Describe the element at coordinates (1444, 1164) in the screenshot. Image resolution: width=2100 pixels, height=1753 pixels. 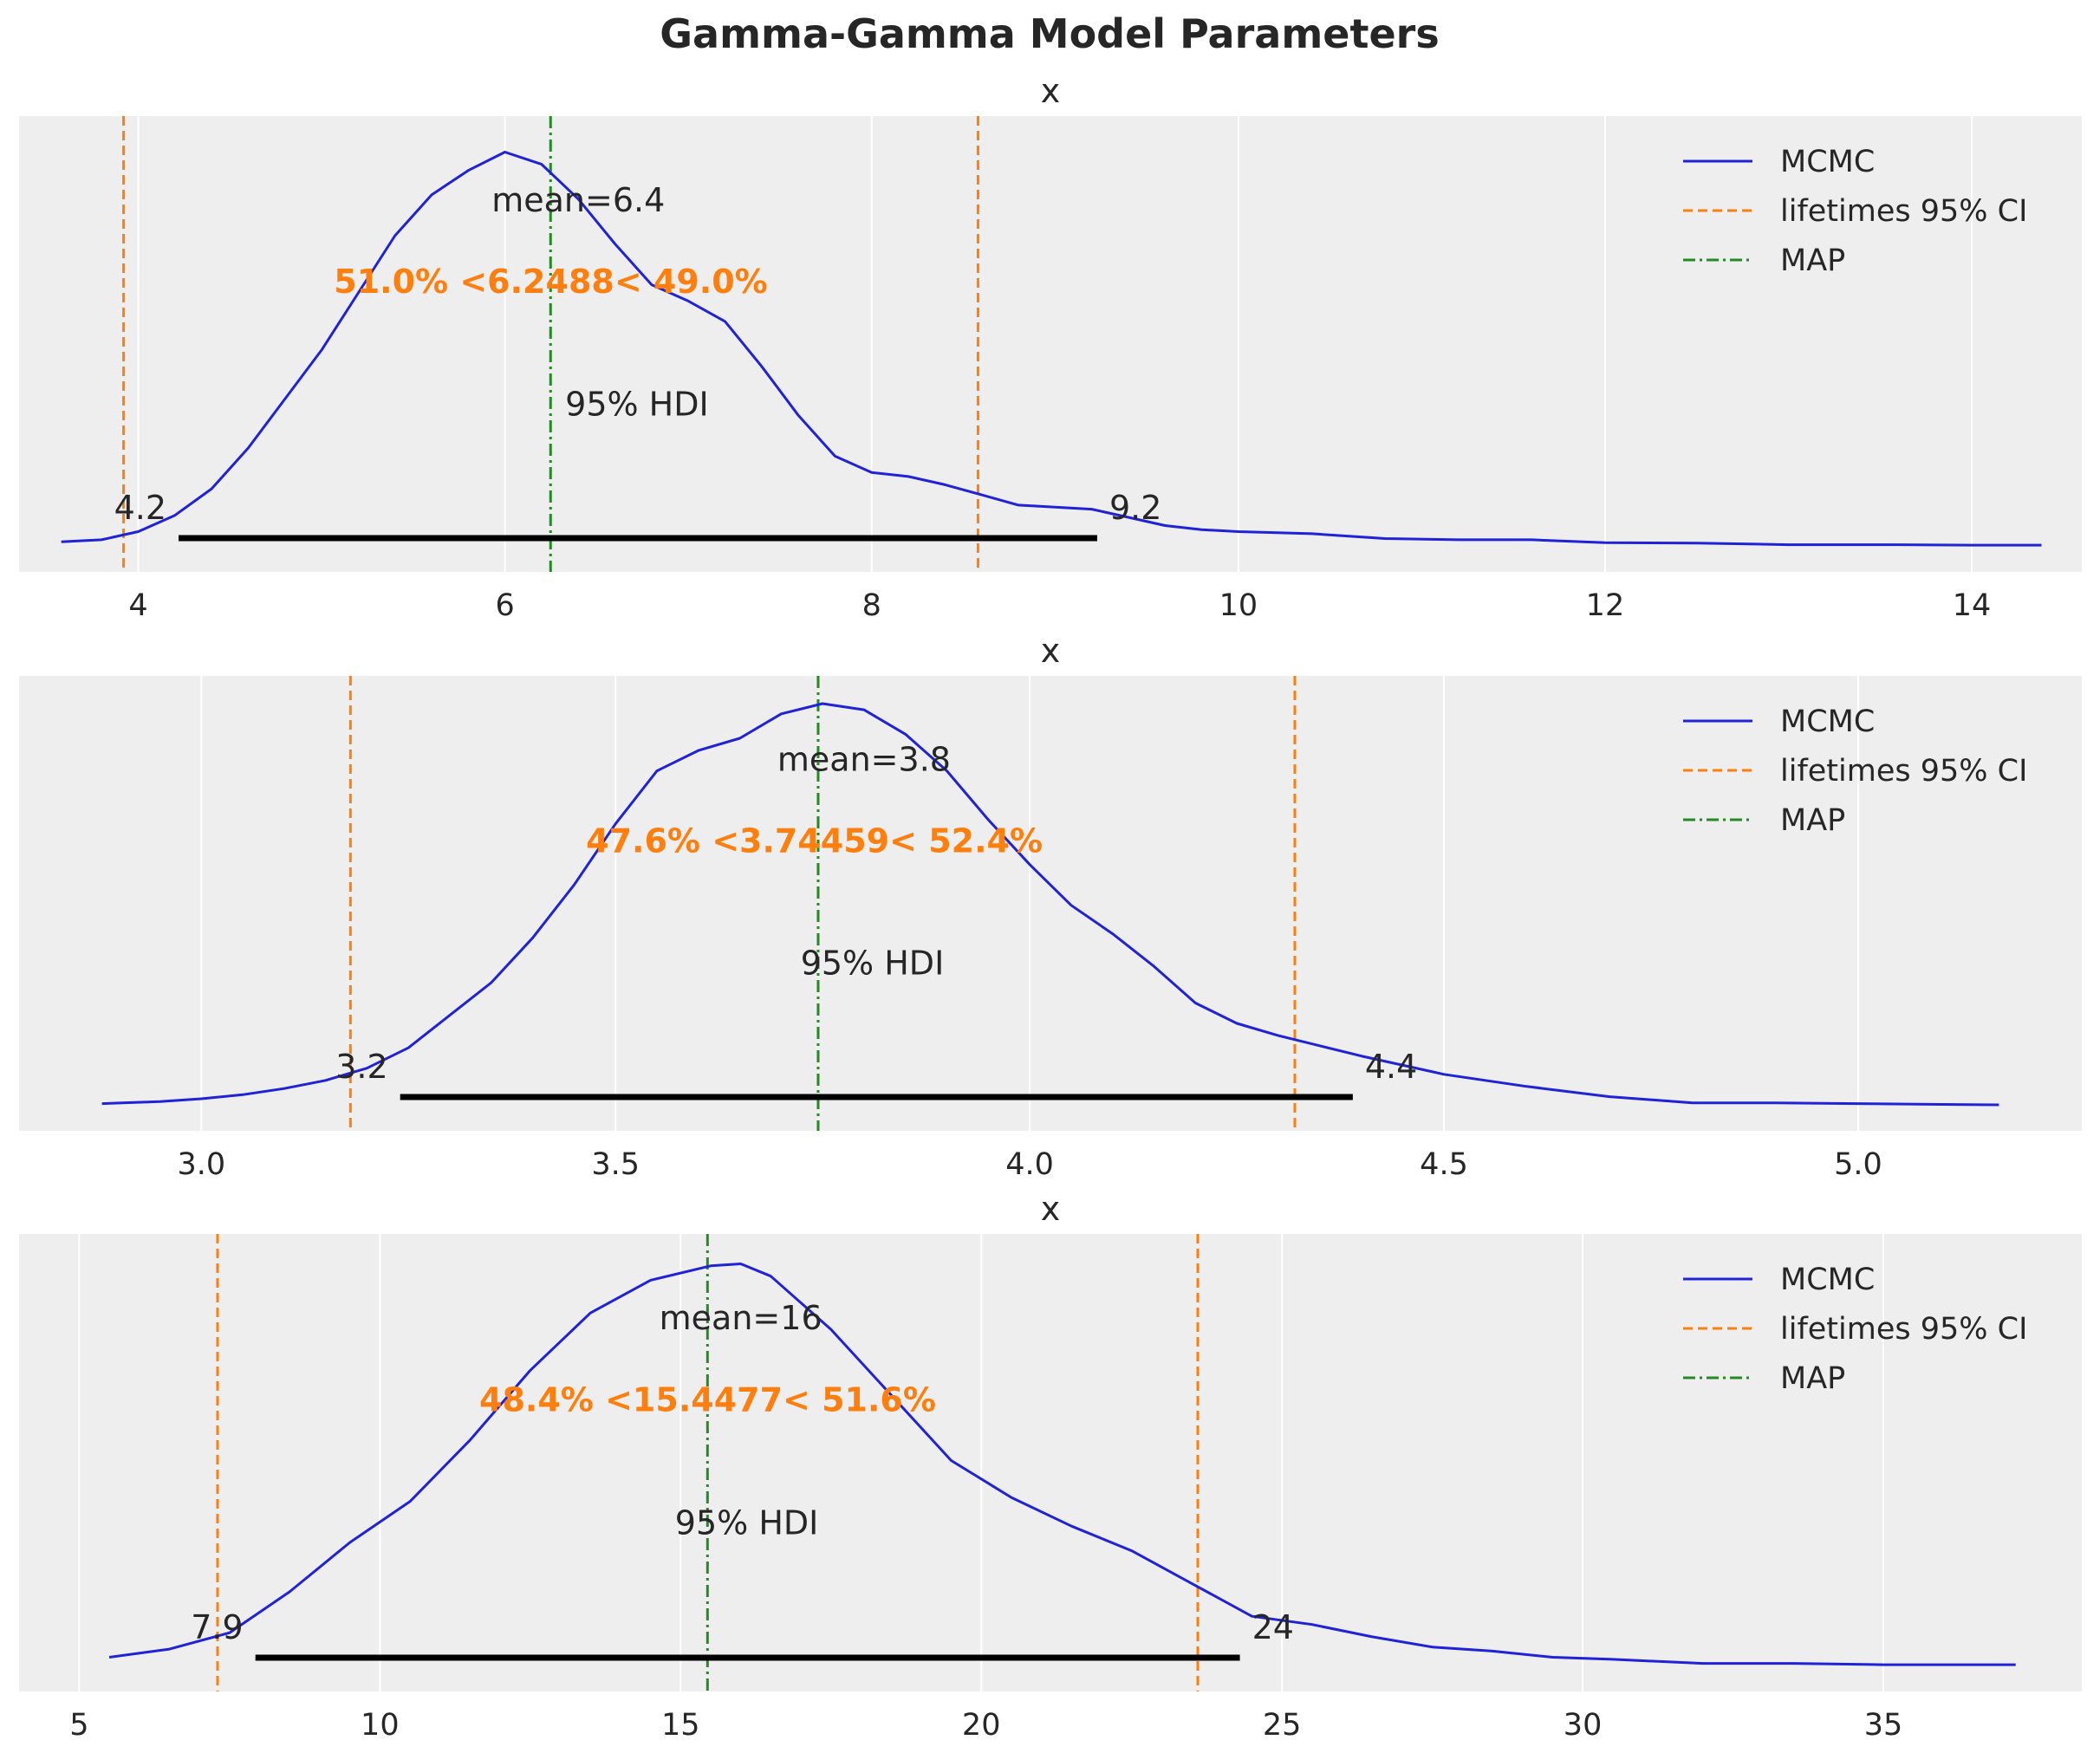
I see `x-tick-label: 4.5` at that location.